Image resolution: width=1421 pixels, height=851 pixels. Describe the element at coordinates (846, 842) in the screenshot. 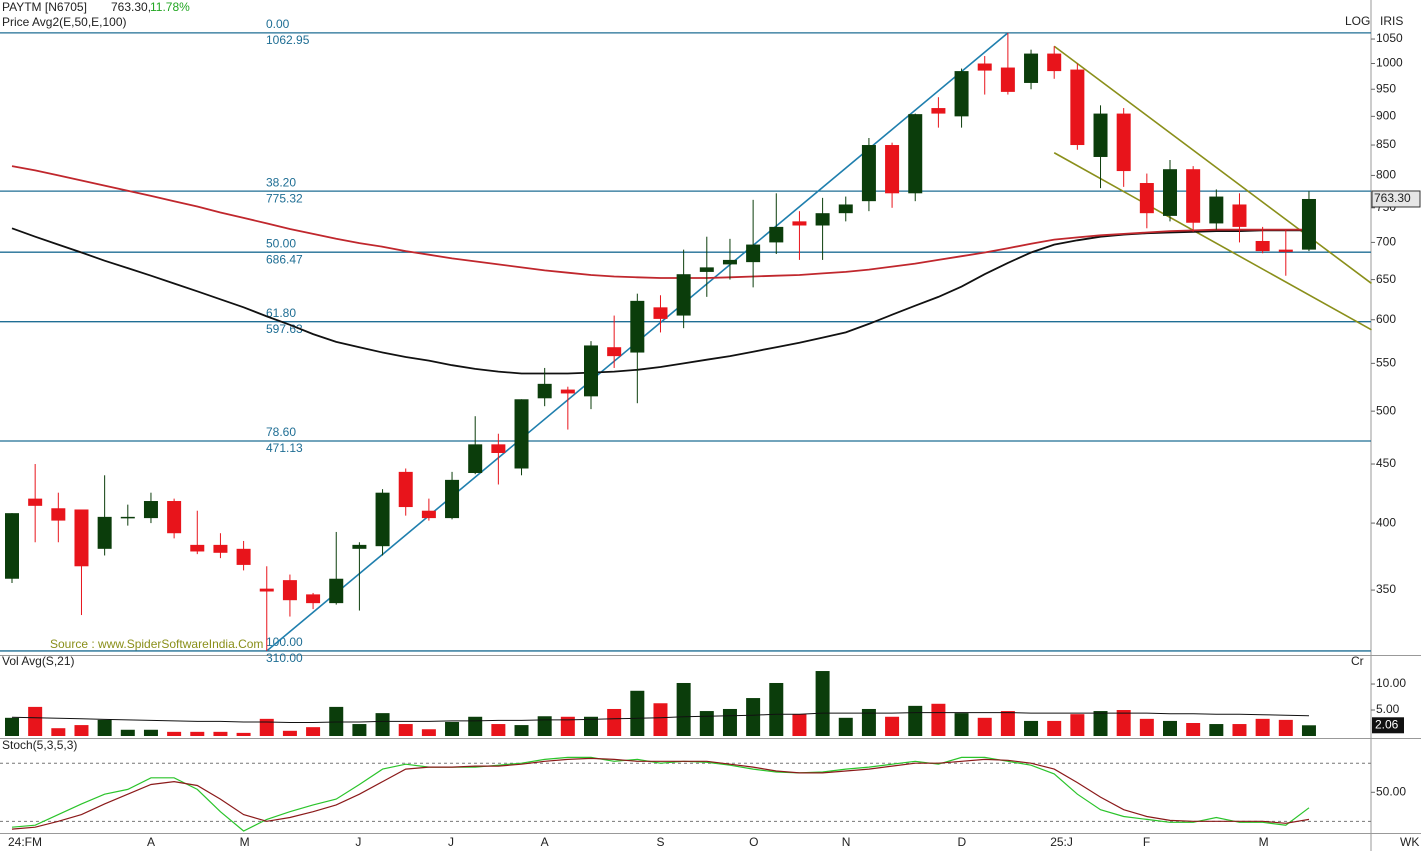

I see `x-tick-label: N` at that location.